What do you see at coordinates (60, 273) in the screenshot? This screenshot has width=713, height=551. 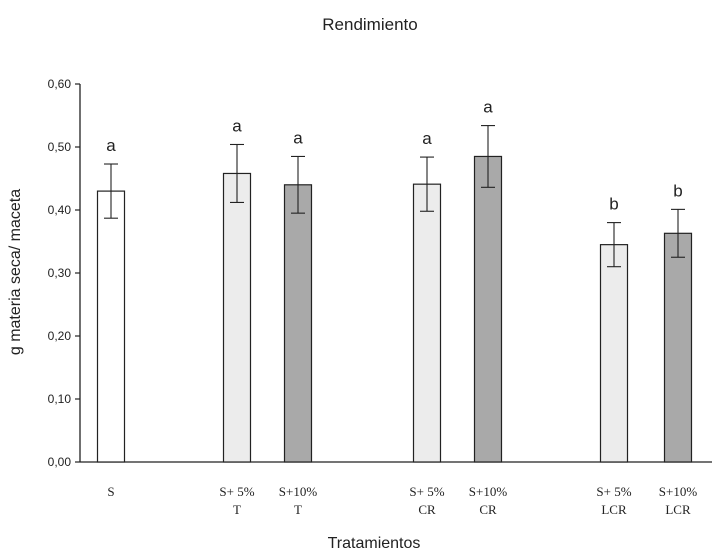 I see `y-tick-label: 0,30` at bounding box center [60, 273].